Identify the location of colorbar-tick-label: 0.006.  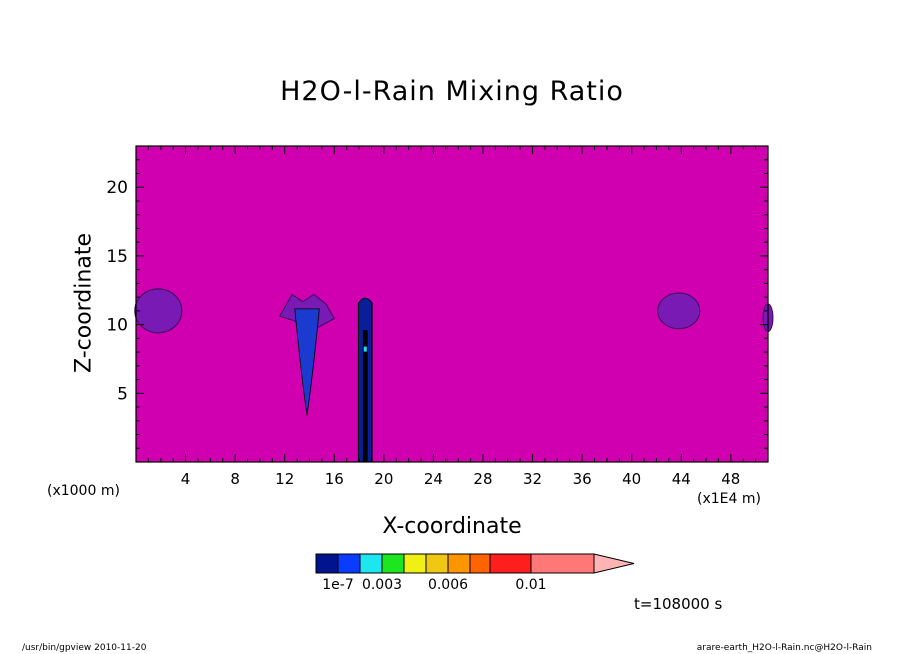
(448, 585).